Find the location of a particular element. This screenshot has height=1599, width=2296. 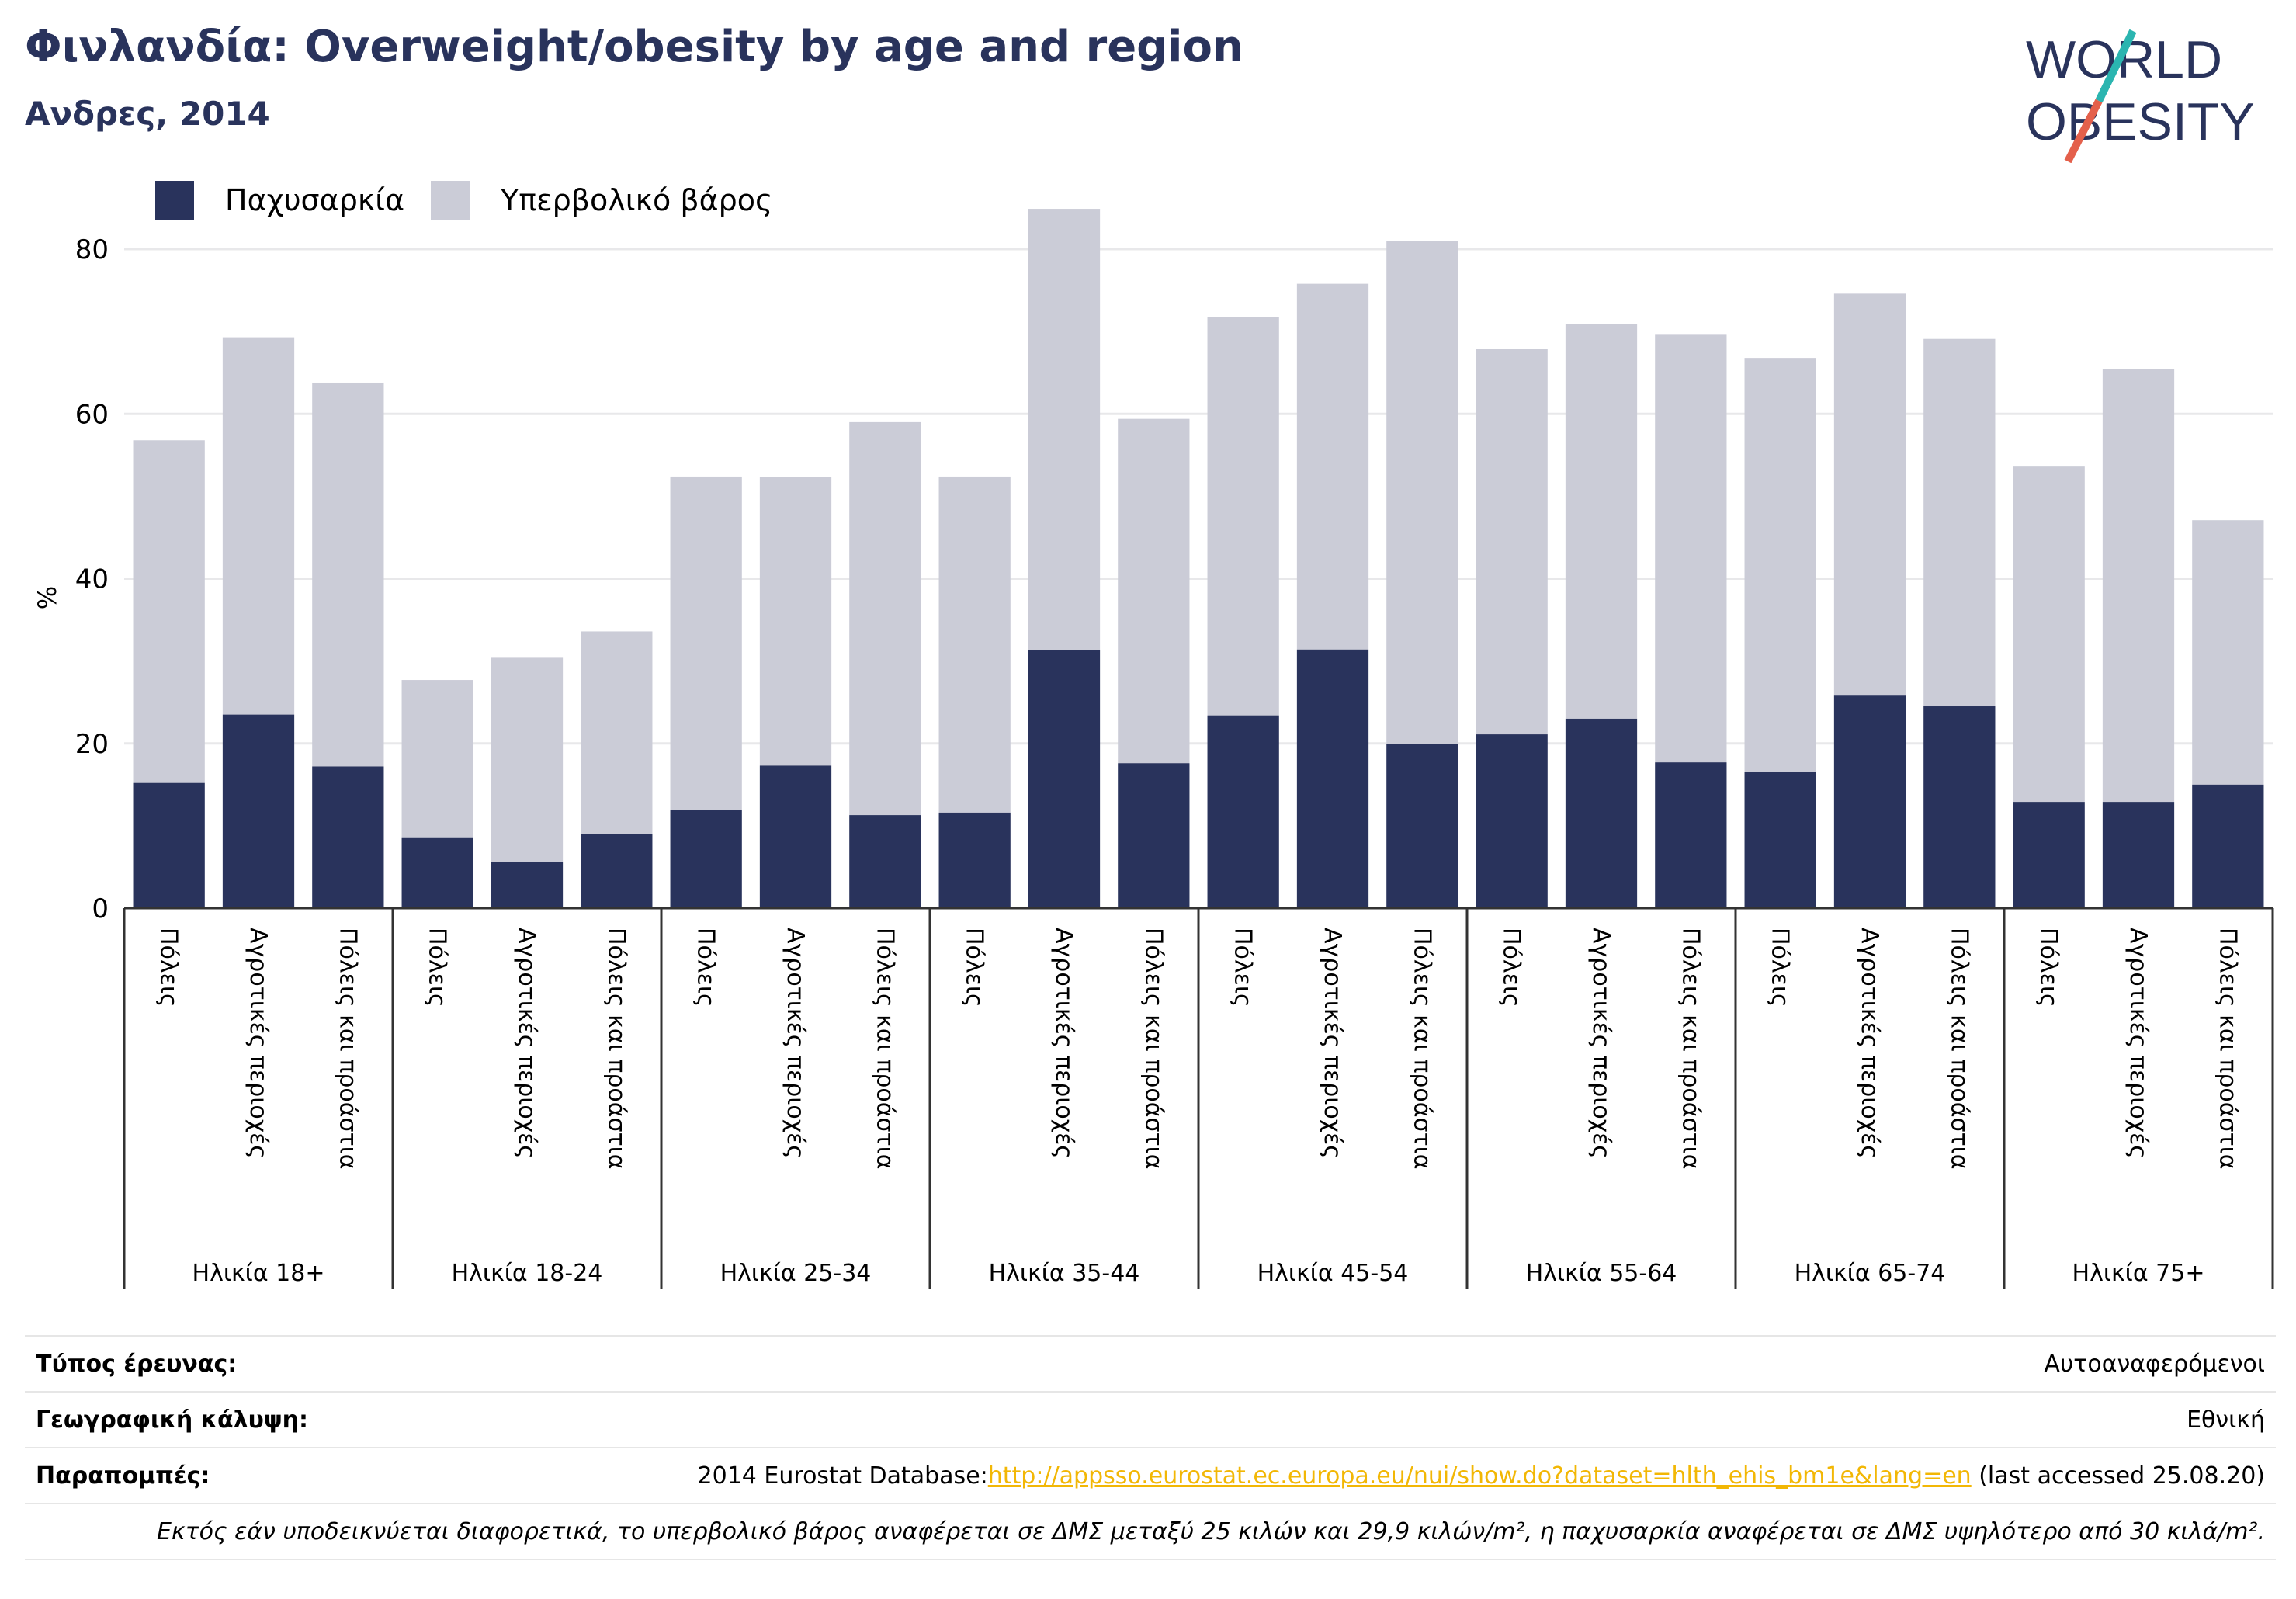

group-label: Ηλικία 35-44 is located at coordinates (1064, 1273).